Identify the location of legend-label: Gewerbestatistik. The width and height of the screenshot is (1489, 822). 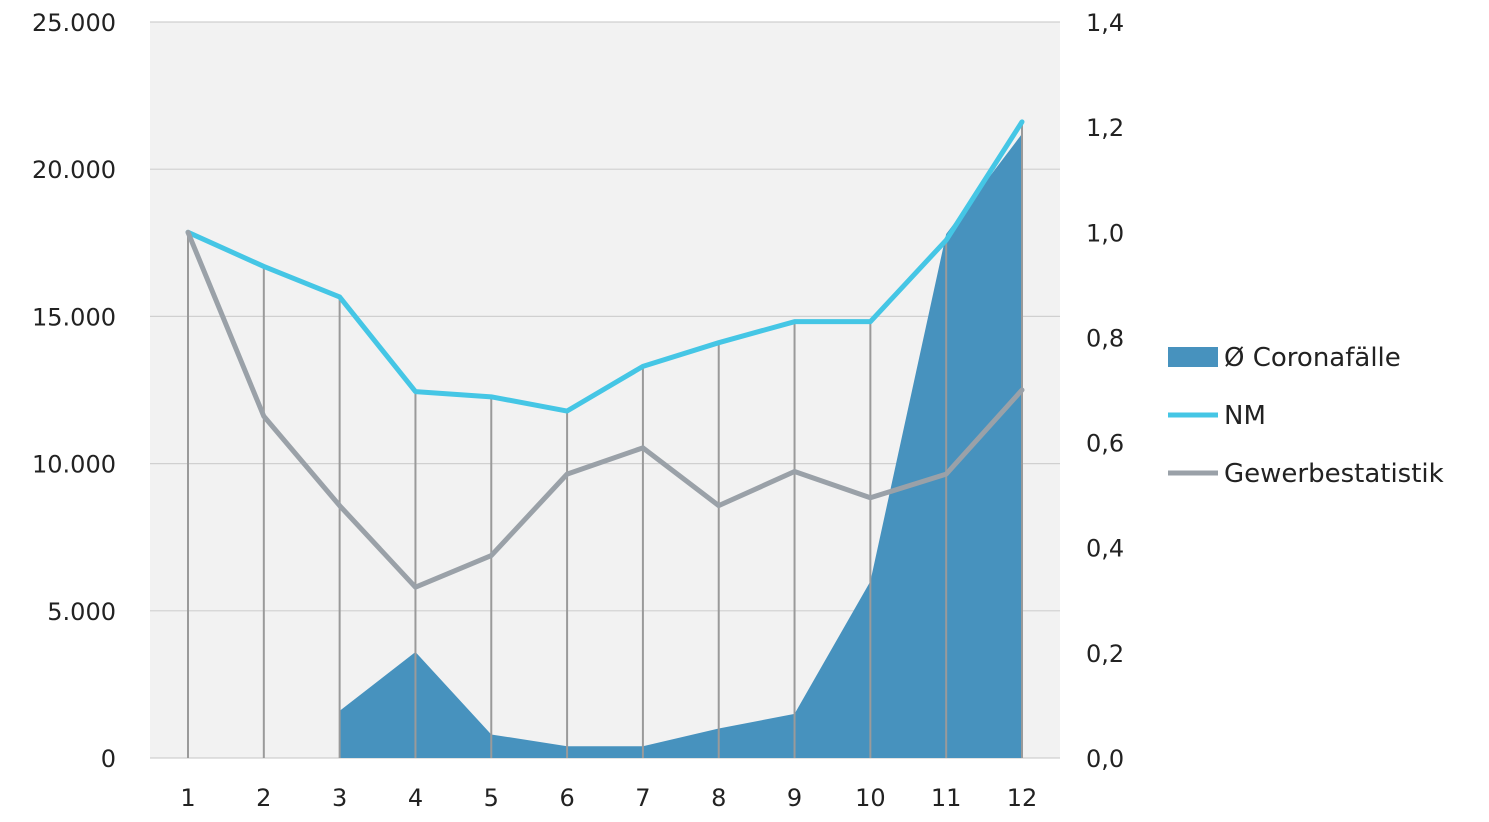
(1334, 474).